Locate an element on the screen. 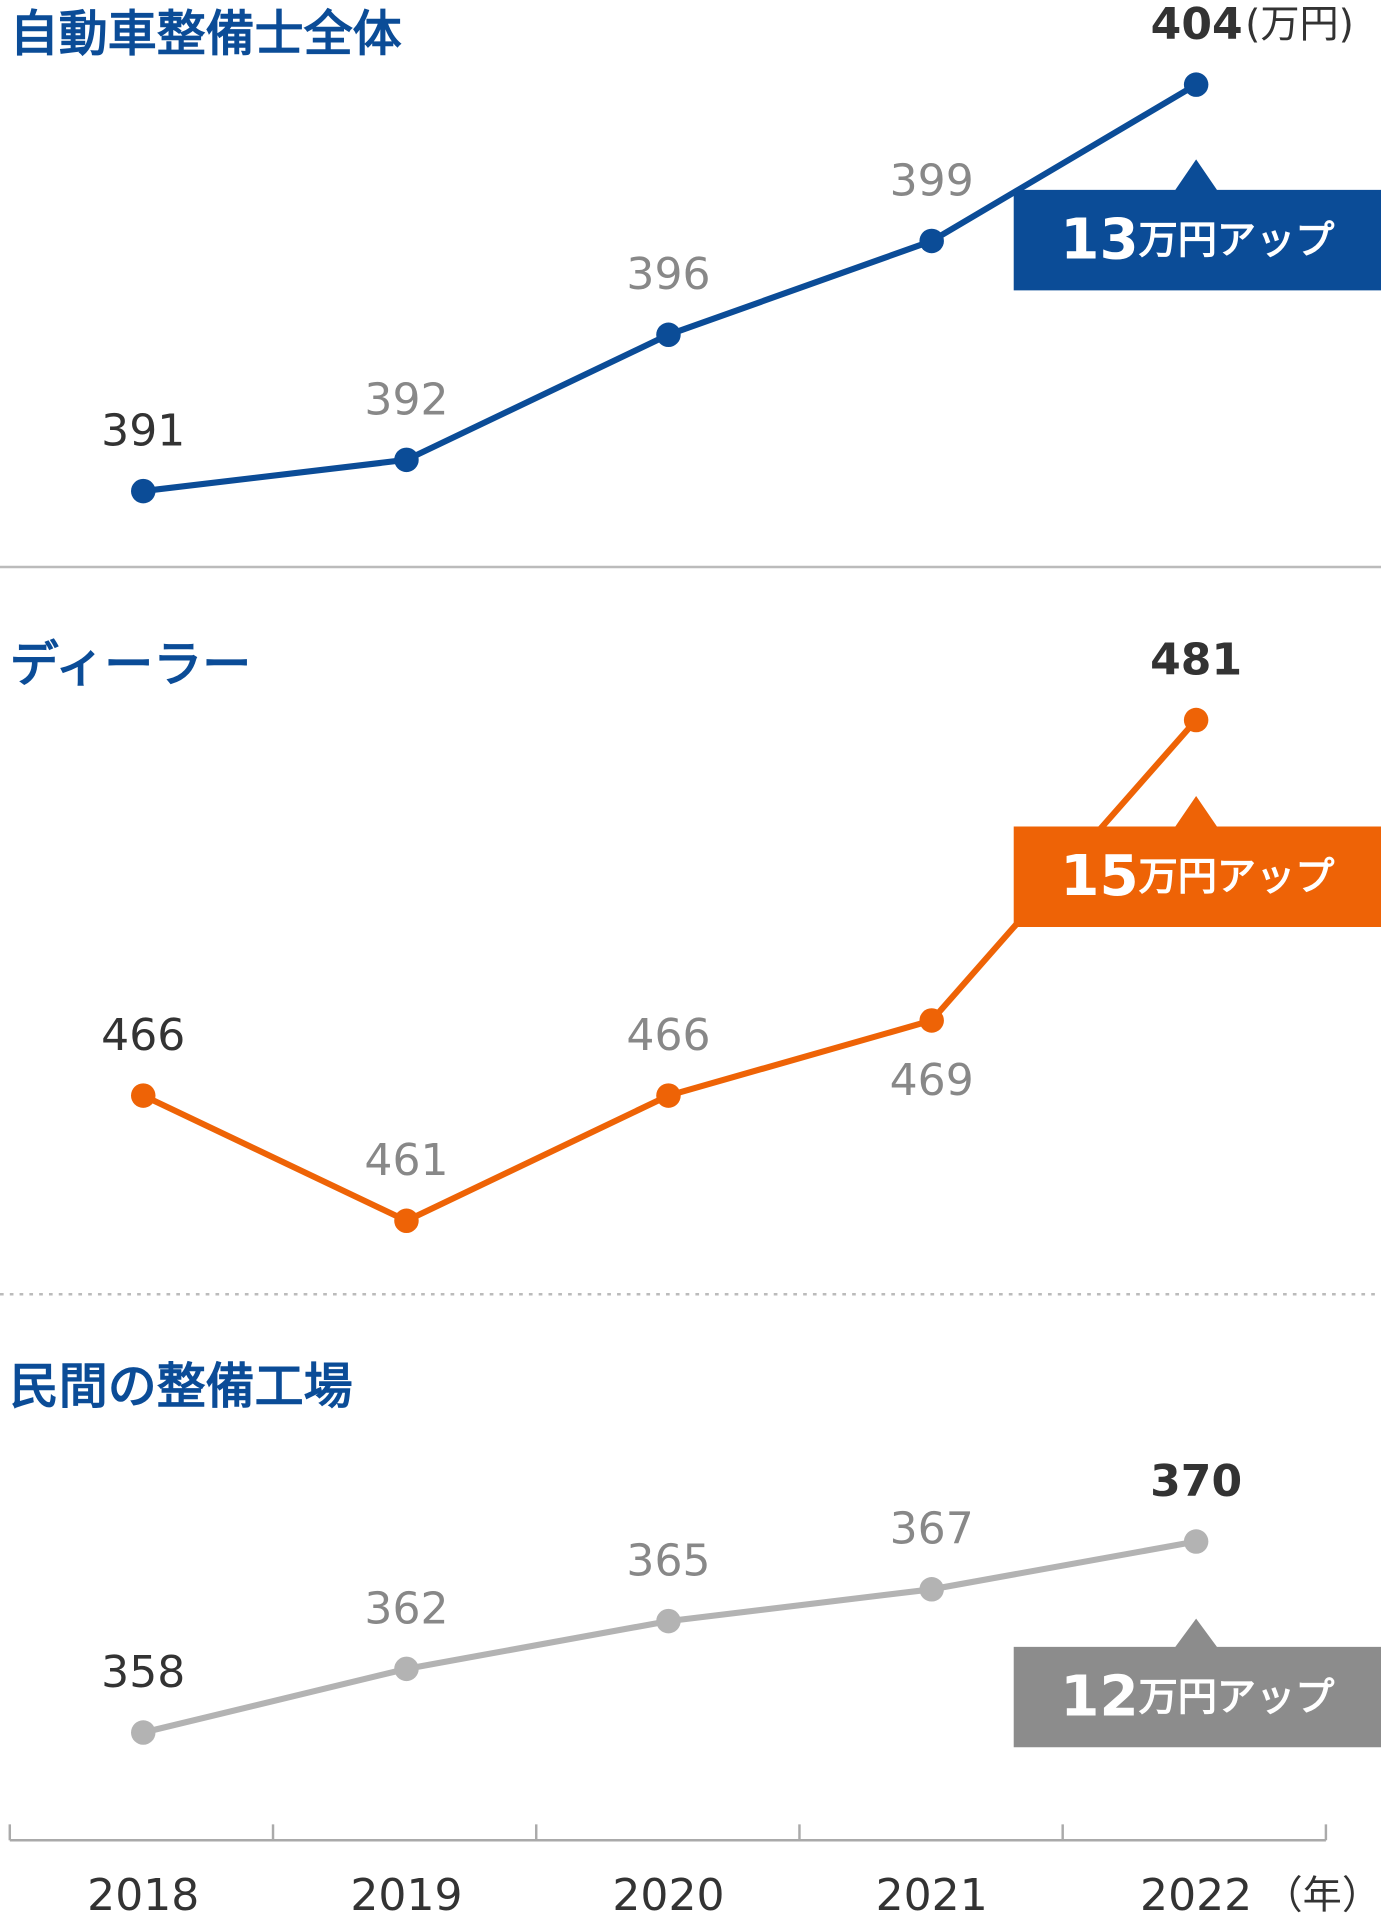 The image size is (1381, 1920). value-label: 396 is located at coordinates (668, 274).